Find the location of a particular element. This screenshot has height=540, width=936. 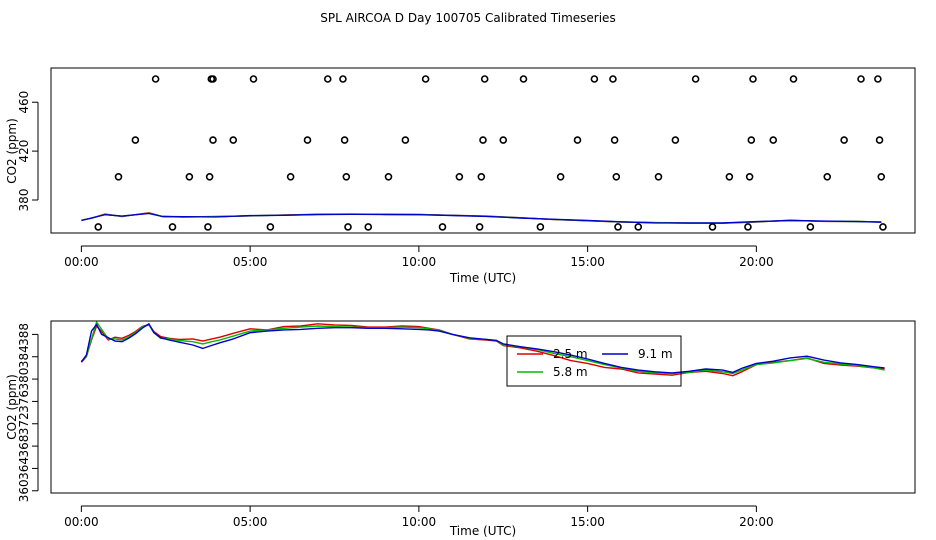

top-series is located at coordinates (481, 218).